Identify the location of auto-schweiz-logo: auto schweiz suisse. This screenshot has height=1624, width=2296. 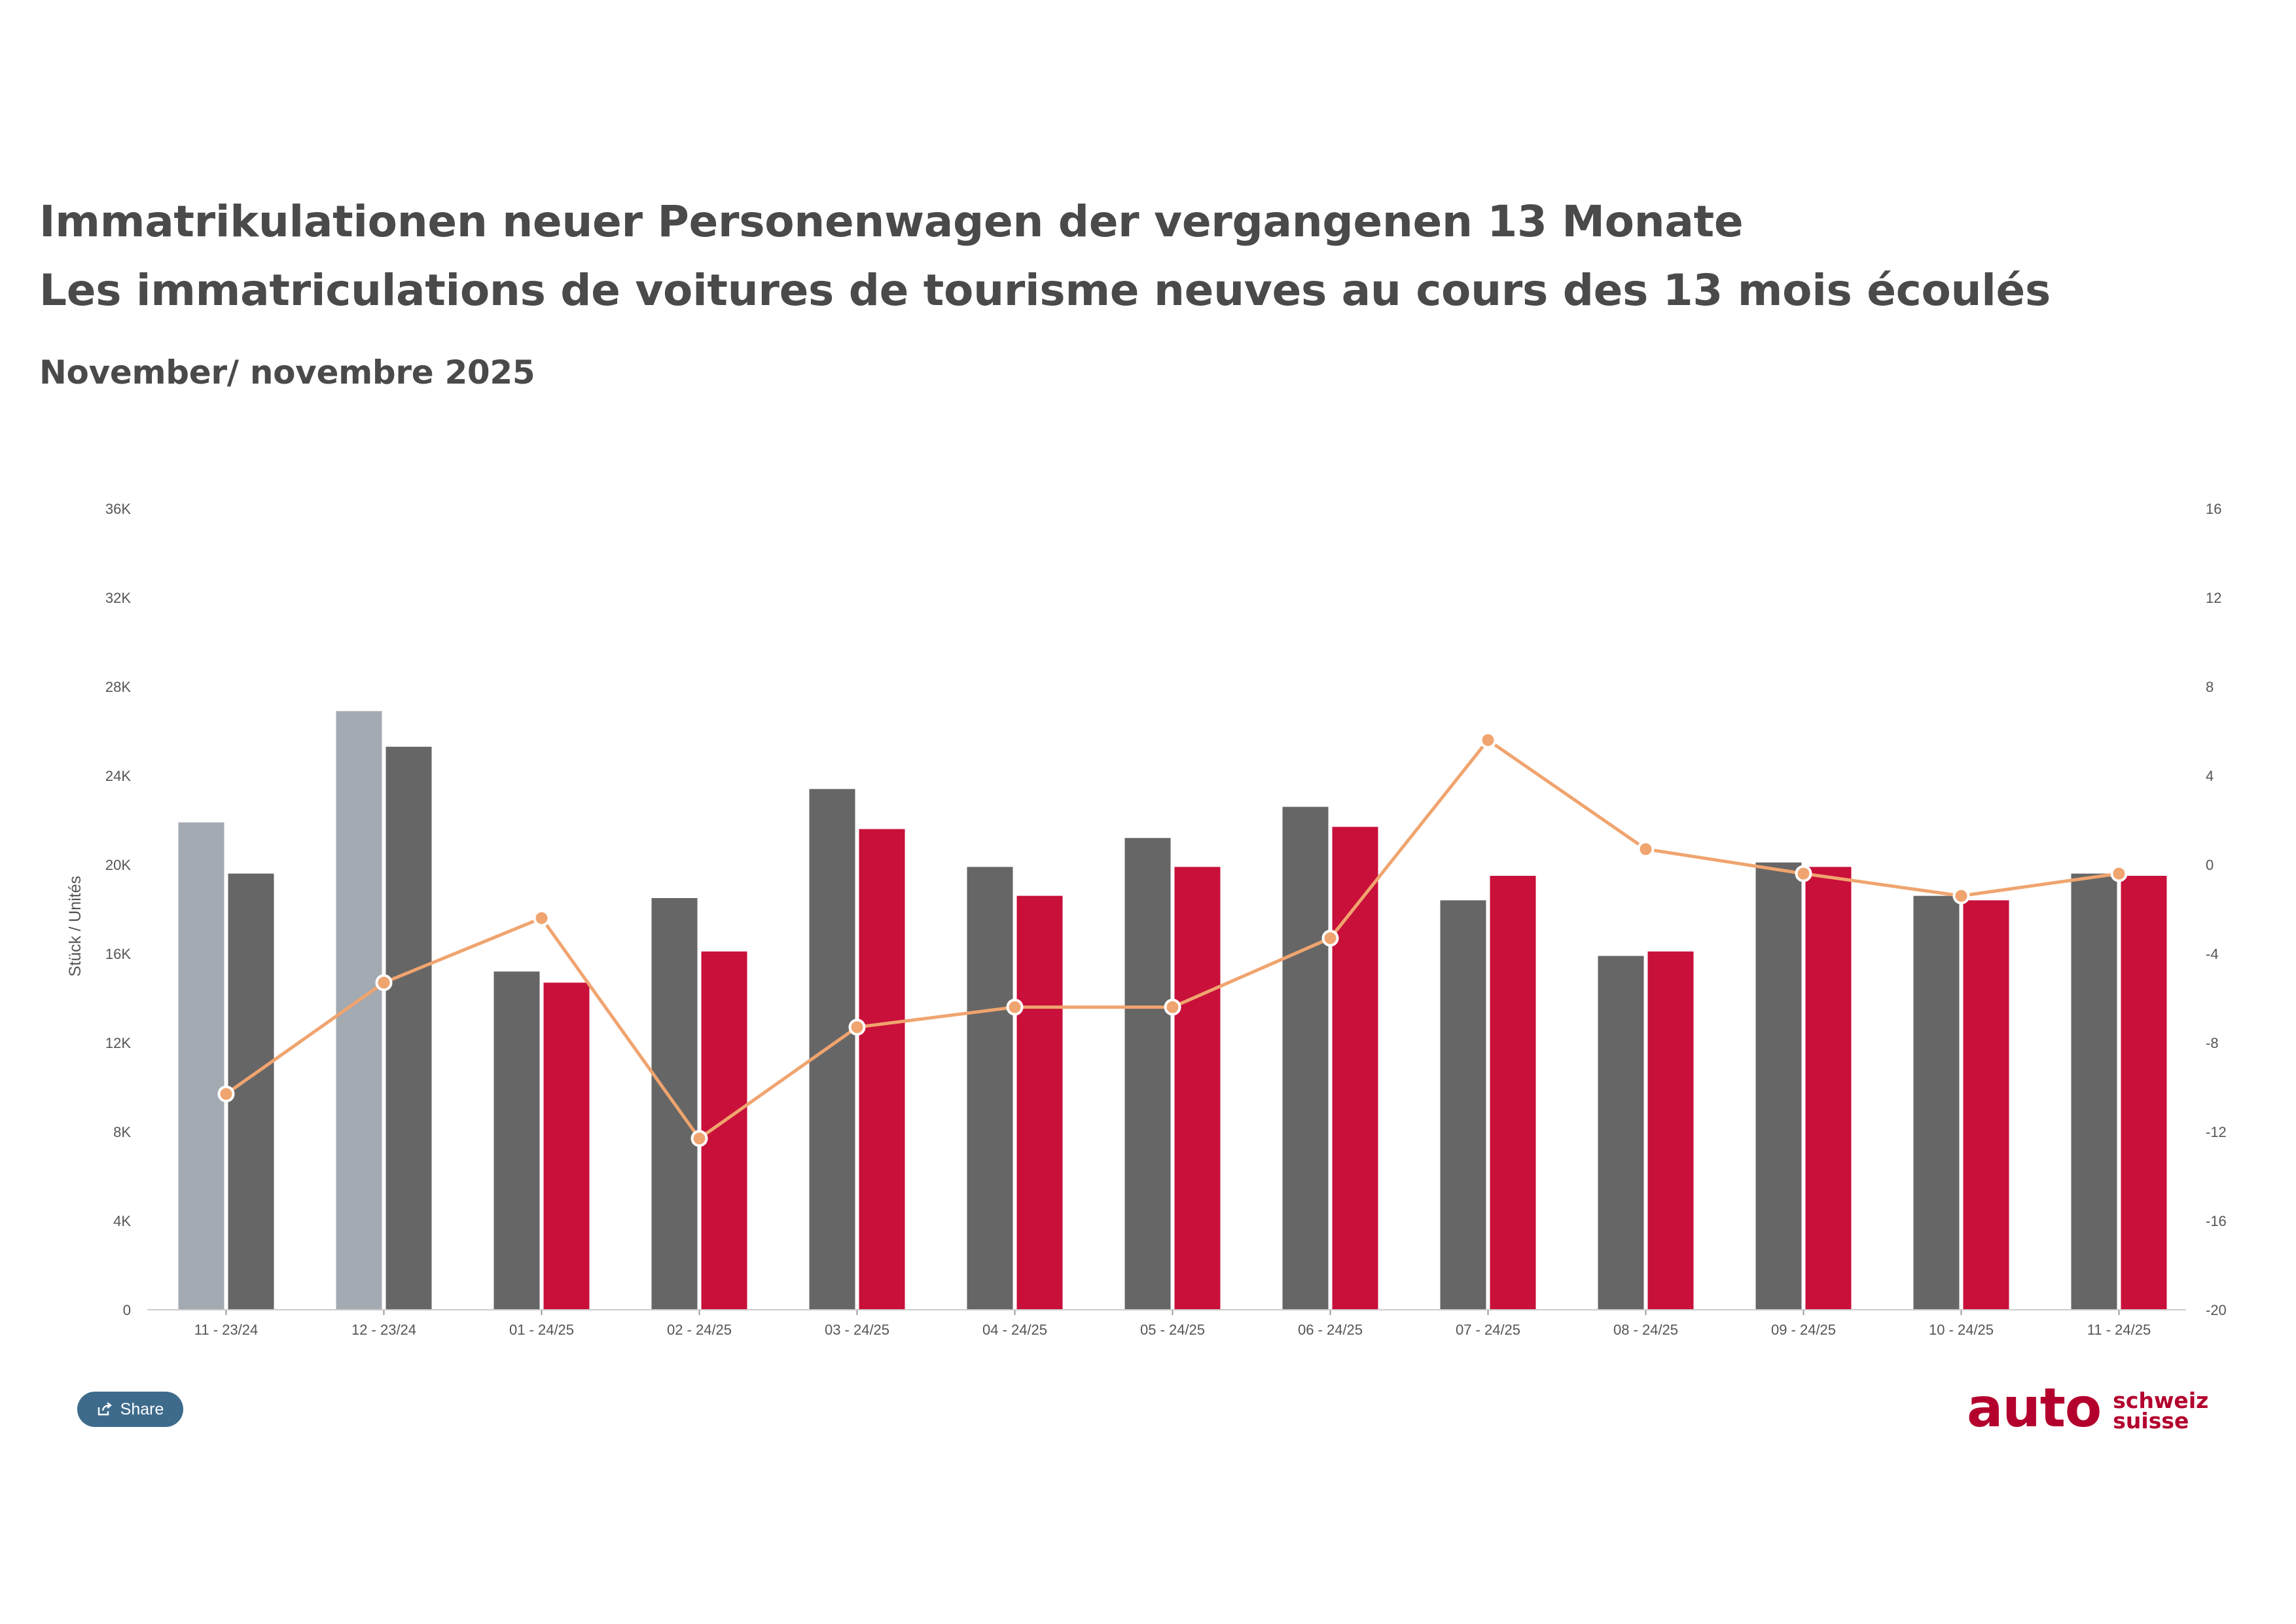
(2087, 1408).